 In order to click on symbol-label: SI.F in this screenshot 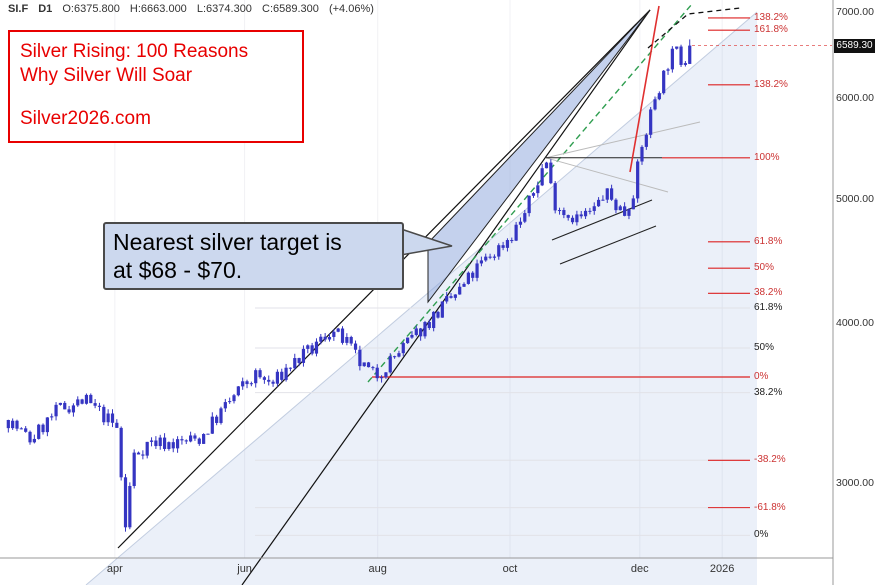, I will do `click(18, 9)`.